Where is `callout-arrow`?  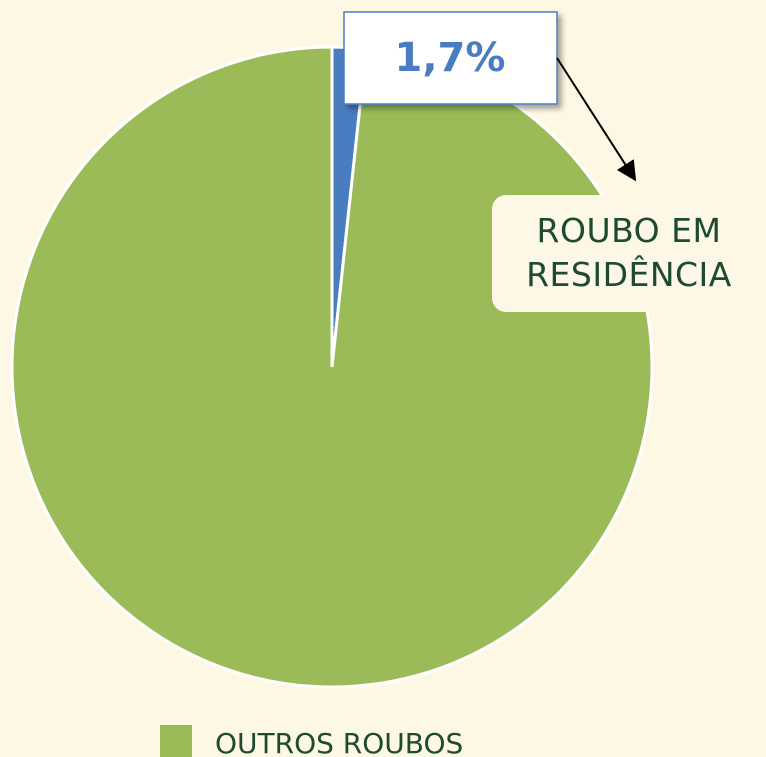 callout-arrow is located at coordinates (596, 119).